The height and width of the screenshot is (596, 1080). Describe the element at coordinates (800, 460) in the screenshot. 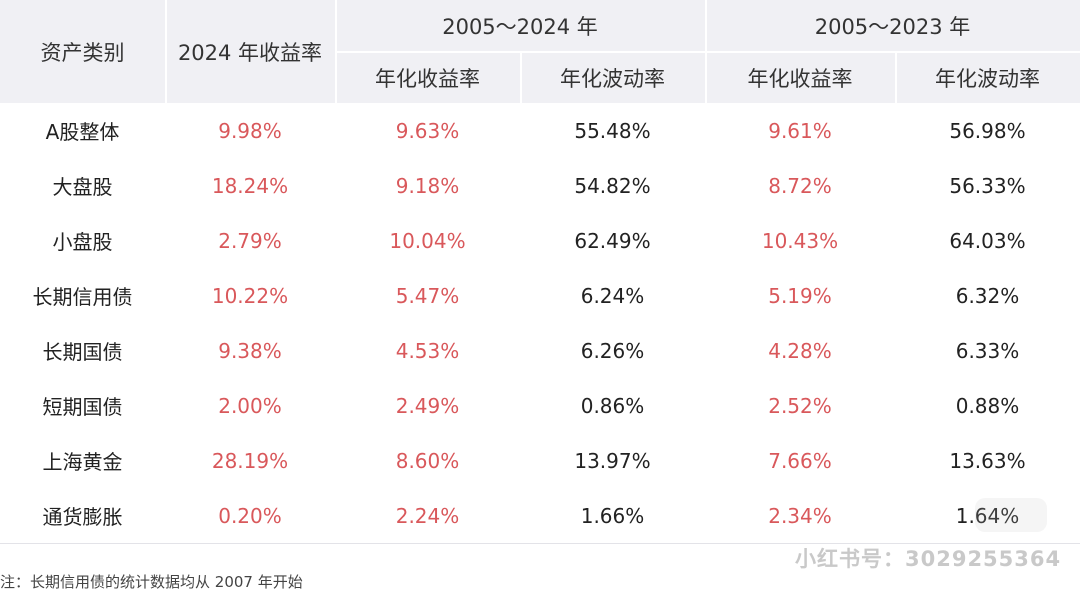

I see `annual-return-b: 7.66%` at that location.